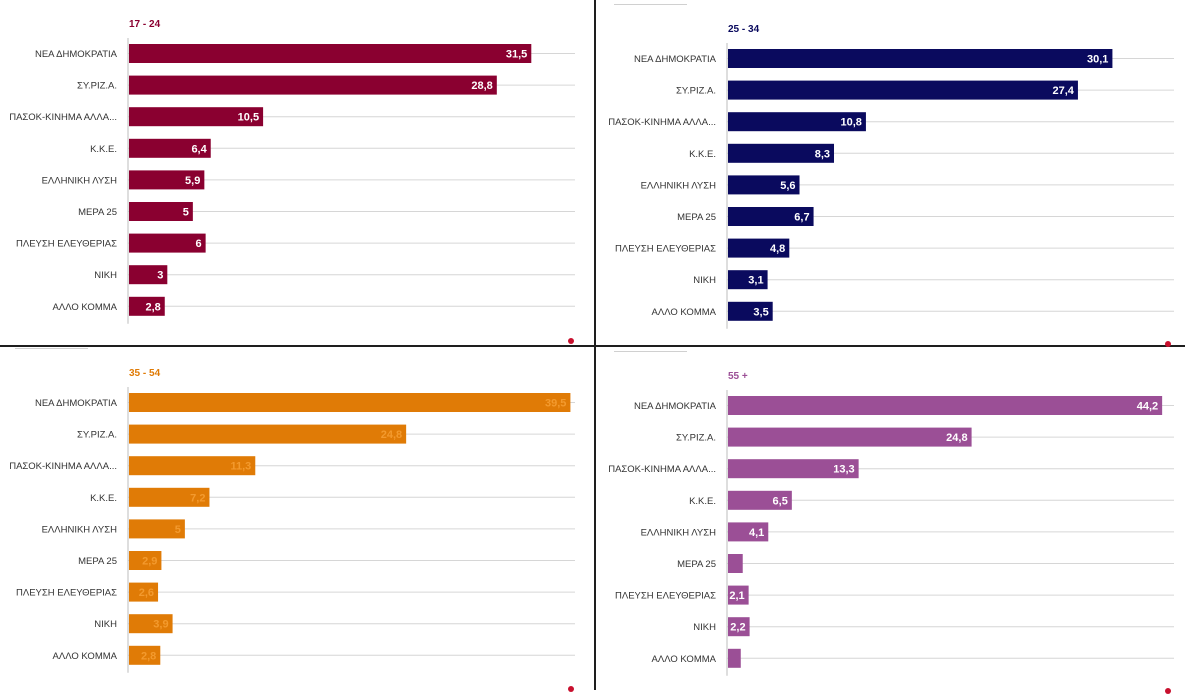 The width and height of the screenshot is (1185, 694). What do you see at coordinates (145, 24) in the screenshot?
I see `chart-title: 17 - 24` at bounding box center [145, 24].